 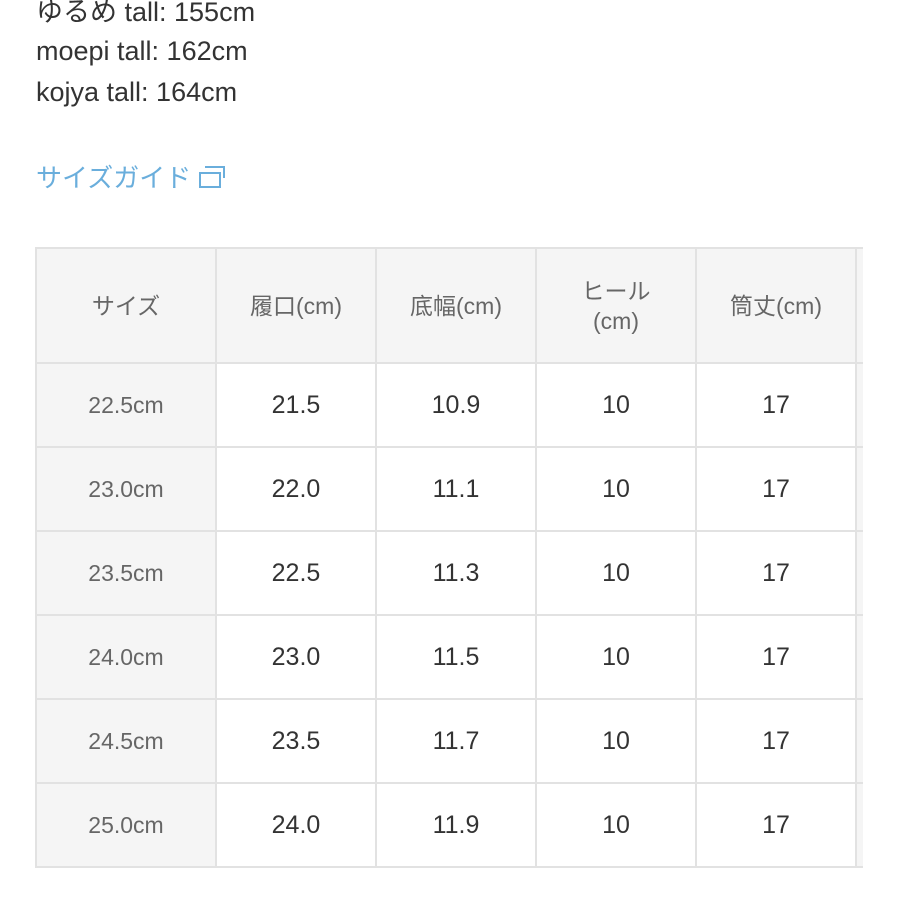 What do you see at coordinates (296, 405) in the screenshot?
I see `value-cell: 21.5` at bounding box center [296, 405].